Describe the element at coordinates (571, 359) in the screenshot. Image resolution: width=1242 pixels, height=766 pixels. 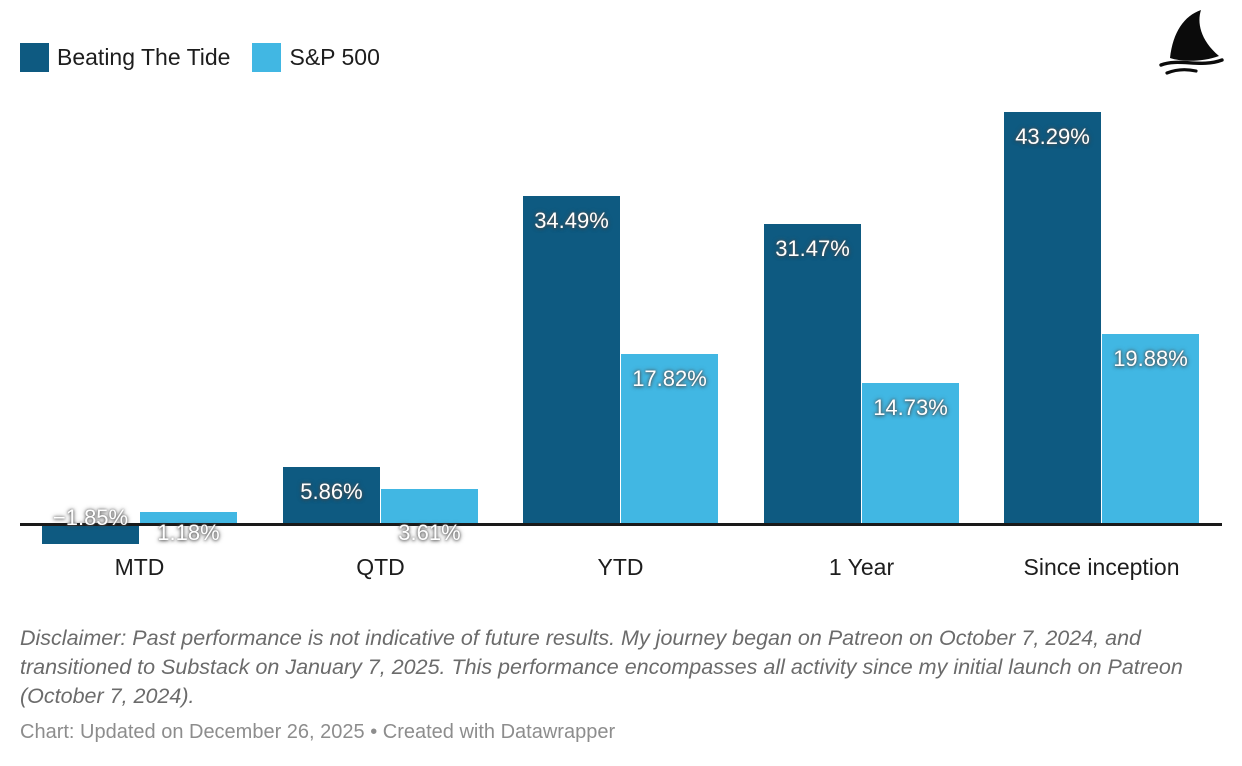
I see `bar-beating-the-tide-ytd` at that location.